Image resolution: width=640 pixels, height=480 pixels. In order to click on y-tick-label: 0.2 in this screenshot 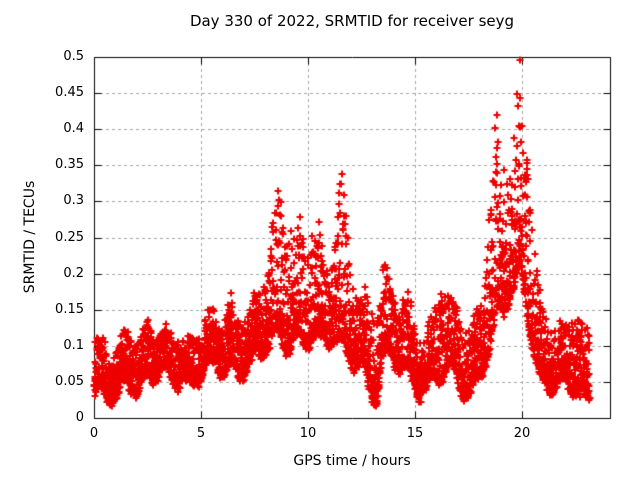, I will do `click(73, 273)`.